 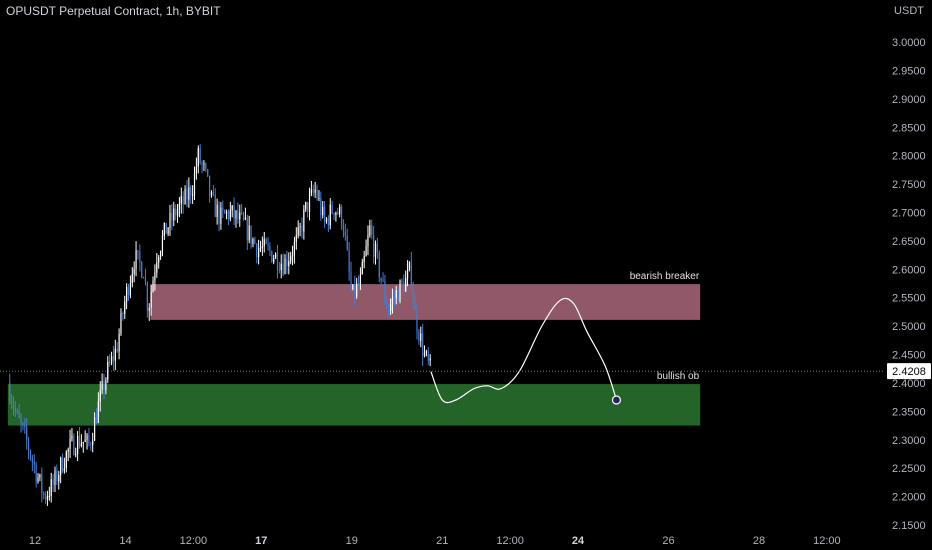 I want to click on projection-path, so click(x=524, y=350).